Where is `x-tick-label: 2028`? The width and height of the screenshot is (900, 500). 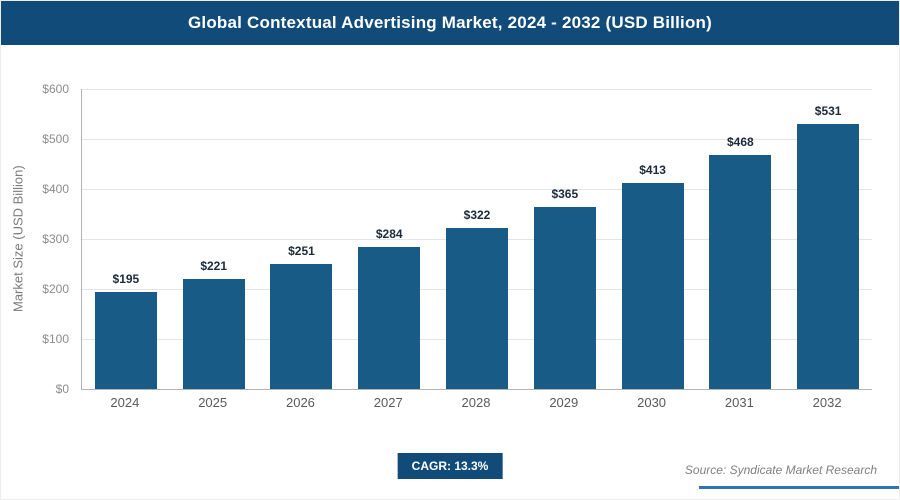 x-tick-label: 2028 is located at coordinates (476, 402).